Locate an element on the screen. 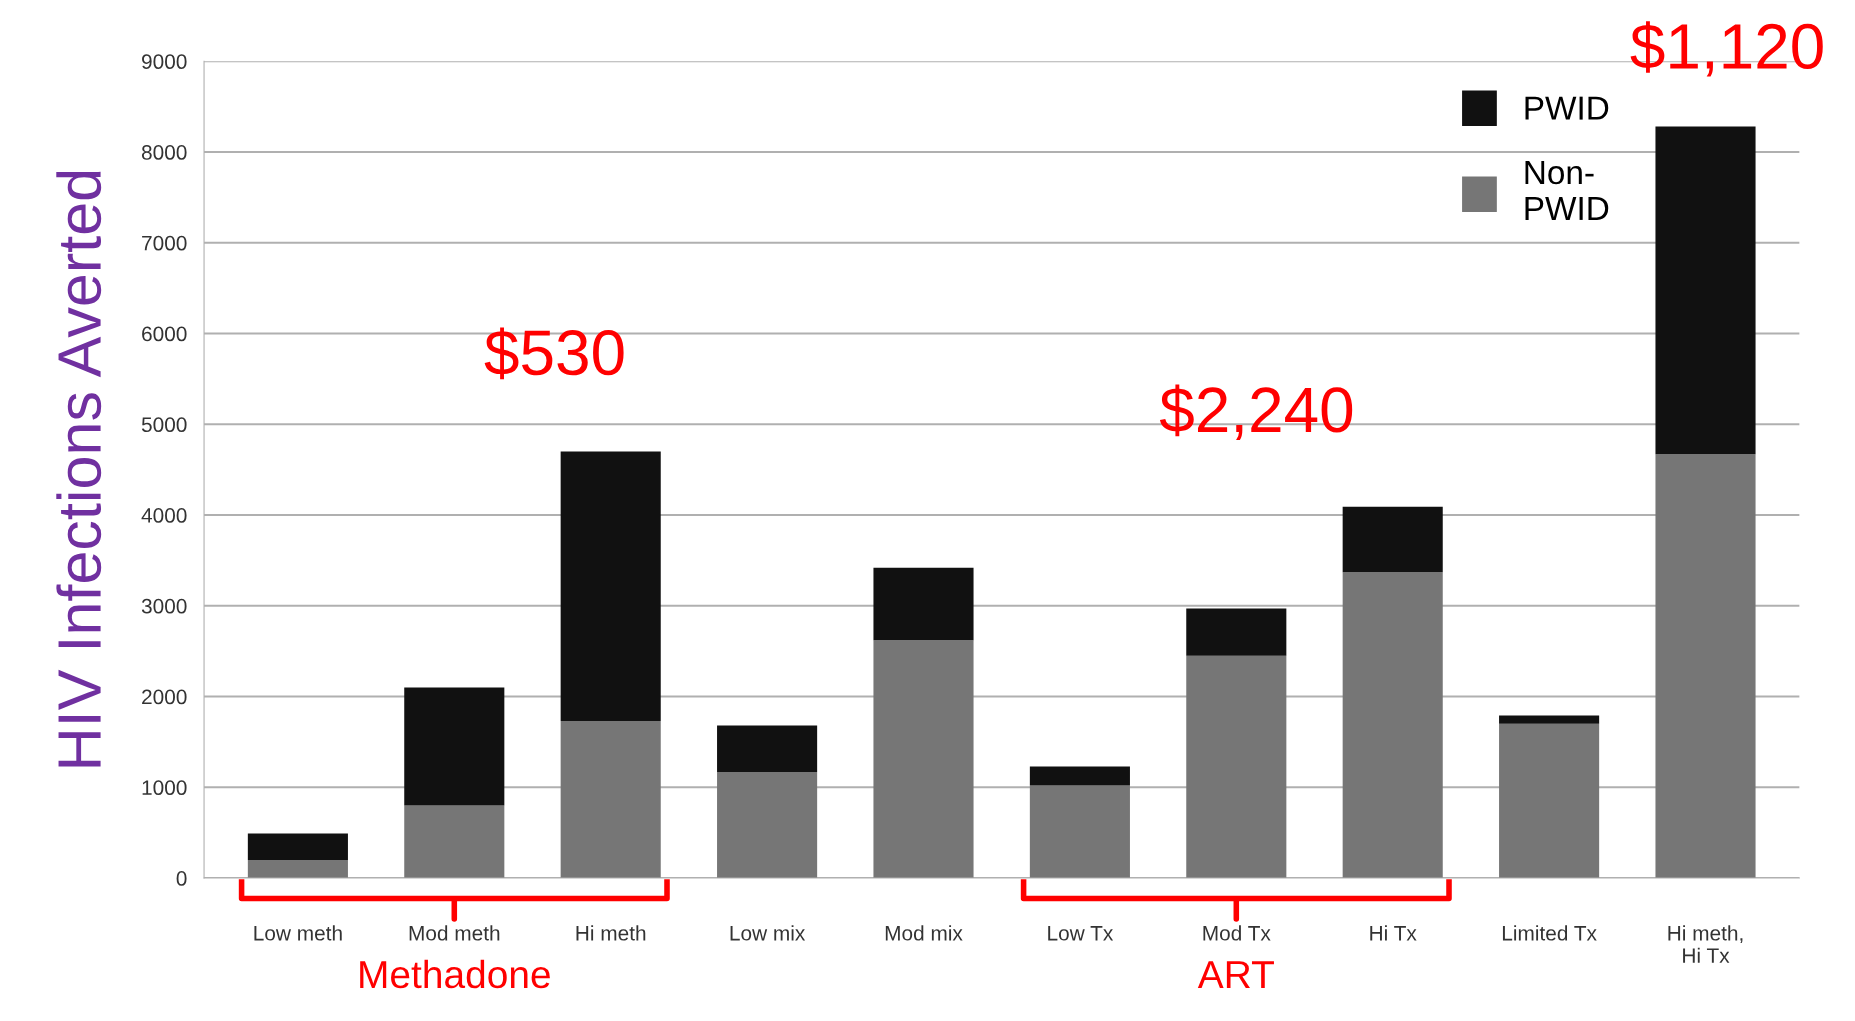 The width and height of the screenshot is (1855, 1021). annotation: $530 is located at coordinates (554, 353).